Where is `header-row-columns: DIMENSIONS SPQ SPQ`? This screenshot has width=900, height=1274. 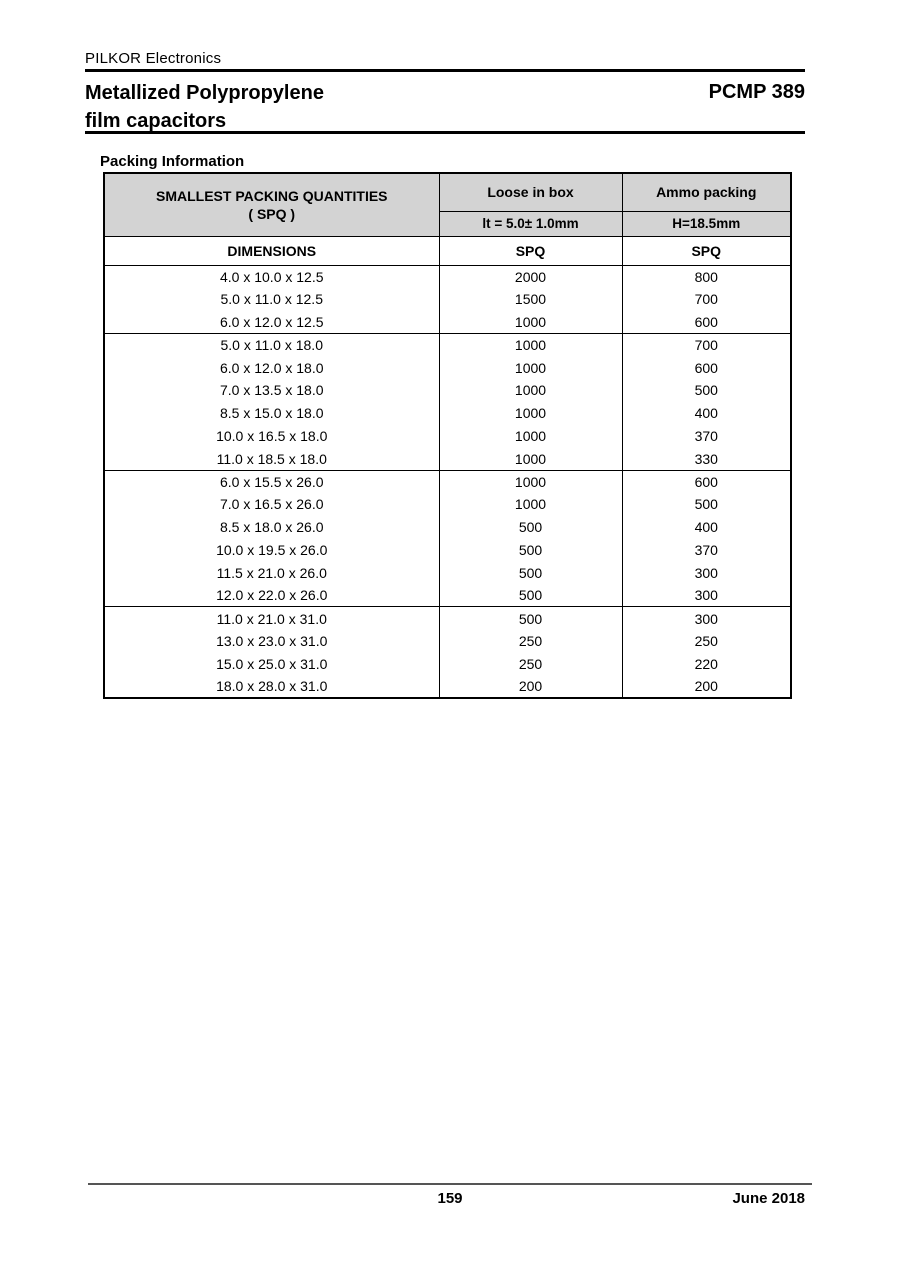
header-row-columns: DIMENSIONS SPQ SPQ is located at coordinates (447, 250).